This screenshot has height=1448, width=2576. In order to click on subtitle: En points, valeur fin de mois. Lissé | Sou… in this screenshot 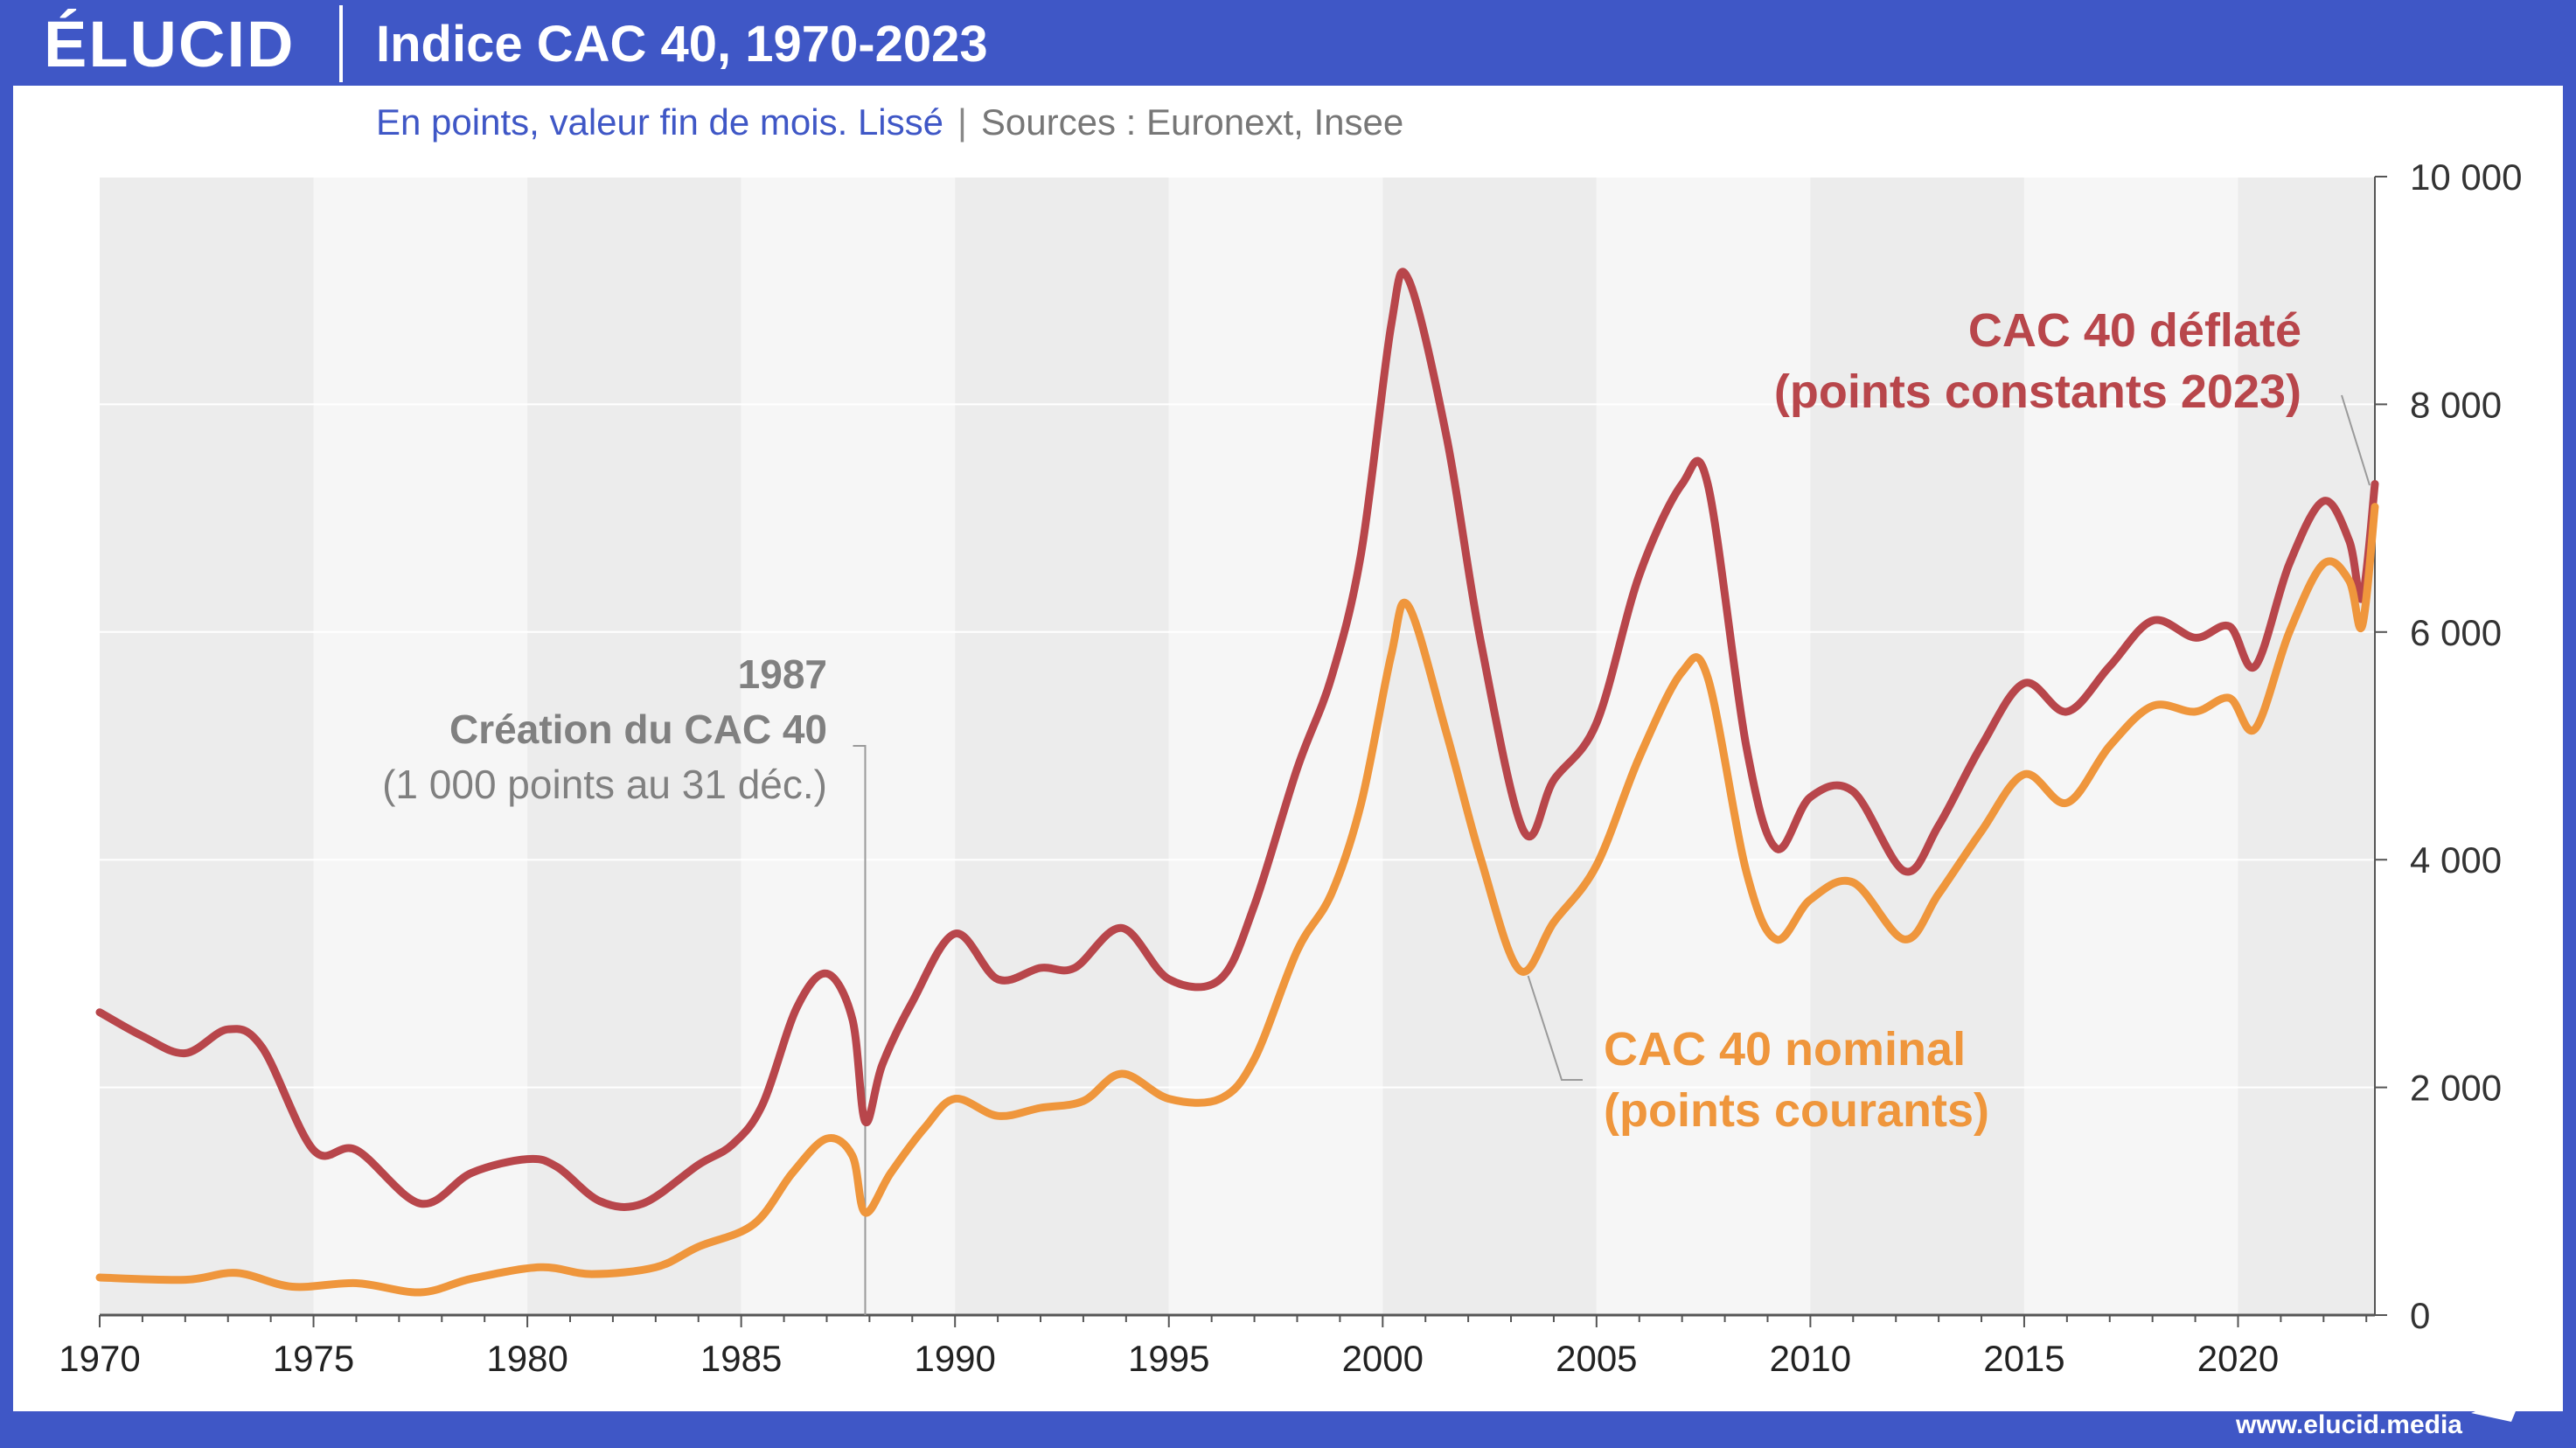, I will do `click(889, 123)`.